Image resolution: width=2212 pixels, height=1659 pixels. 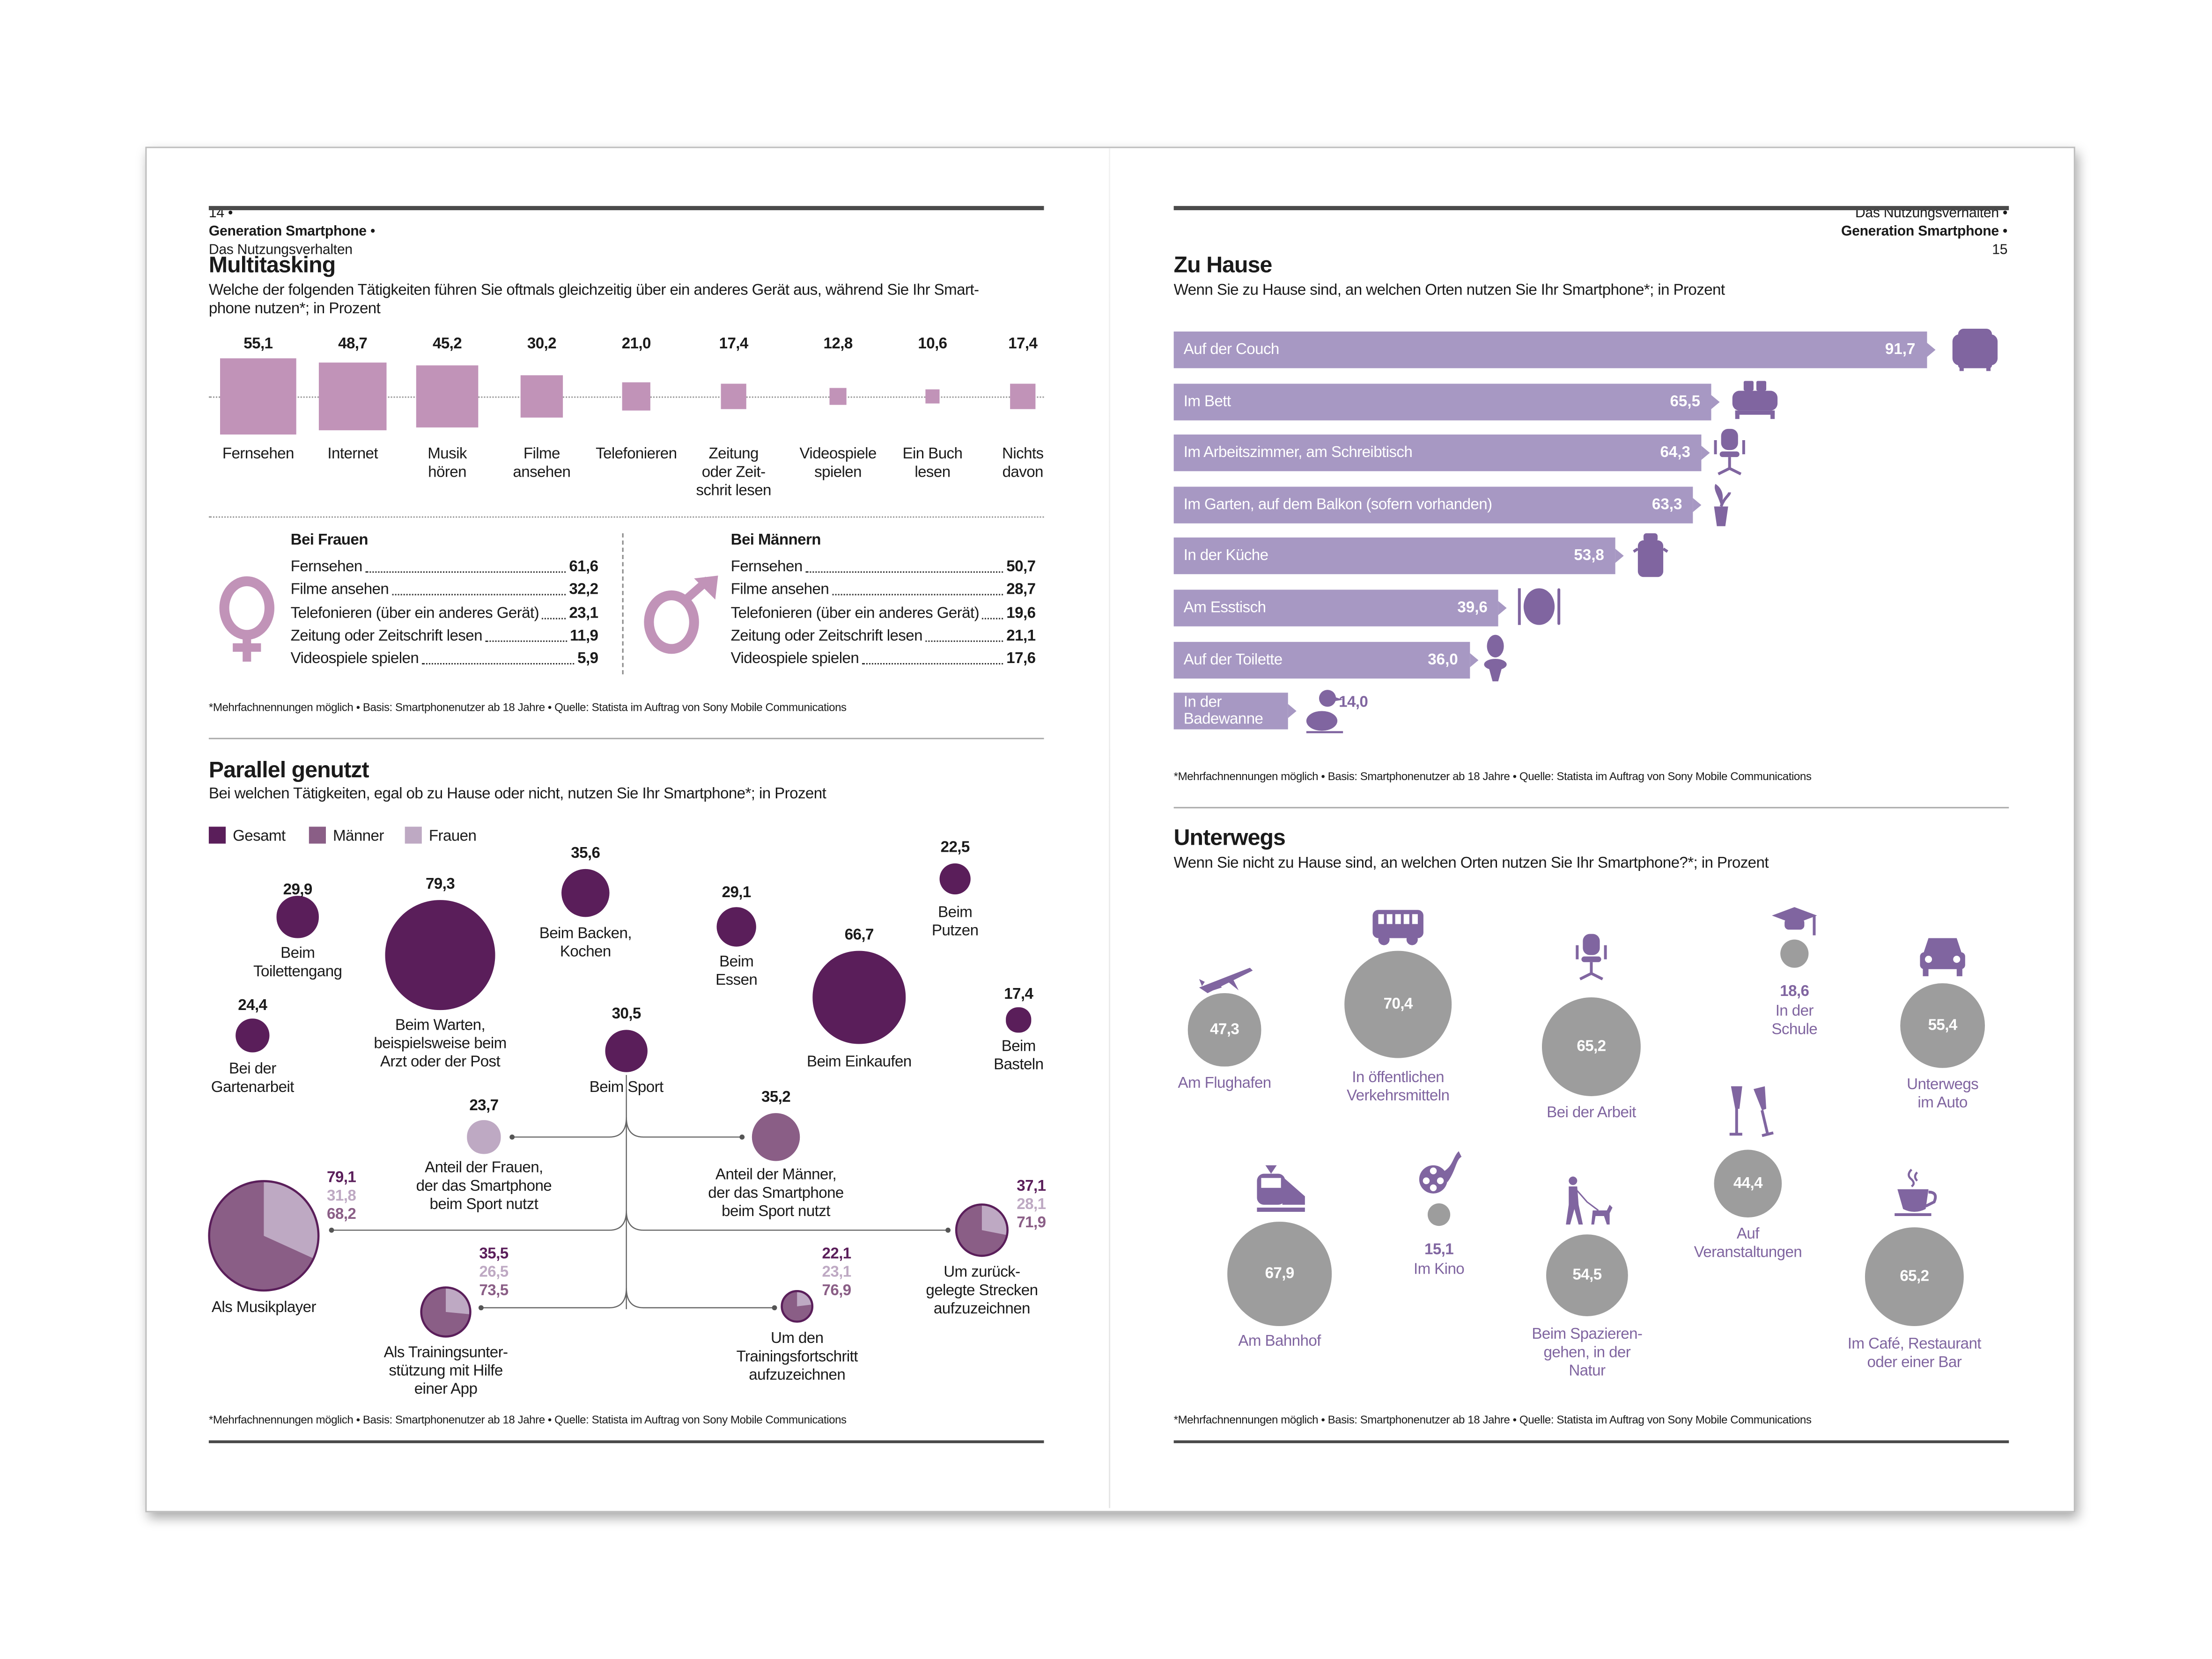 I want to click on bar-value: 91,7, so click(x=1901, y=350).